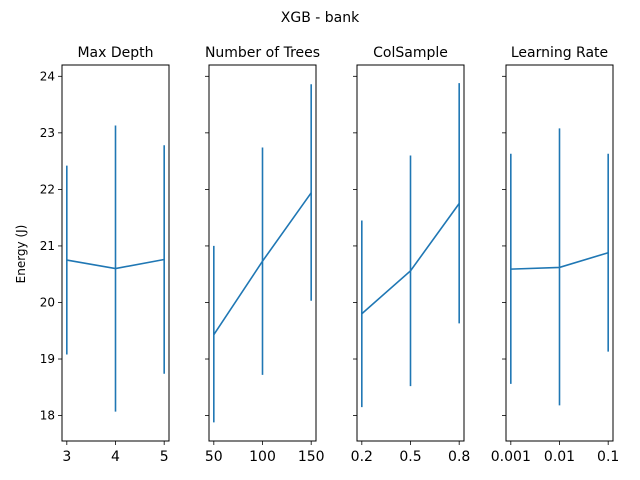 The height and width of the screenshot is (480, 640). Describe the element at coordinates (47, 189) in the screenshot. I see `y-tick-label-5: 22` at that location.